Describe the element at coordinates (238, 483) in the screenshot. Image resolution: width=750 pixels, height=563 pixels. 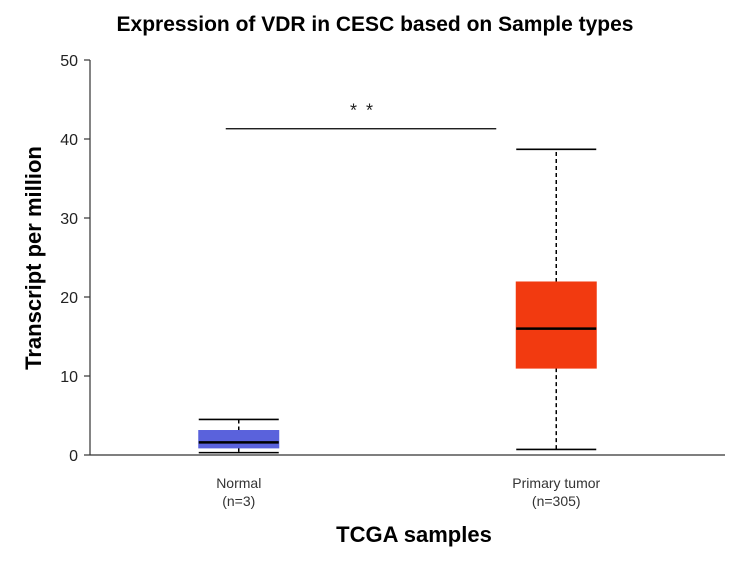
I see `x-tick-label: Normal` at that location.